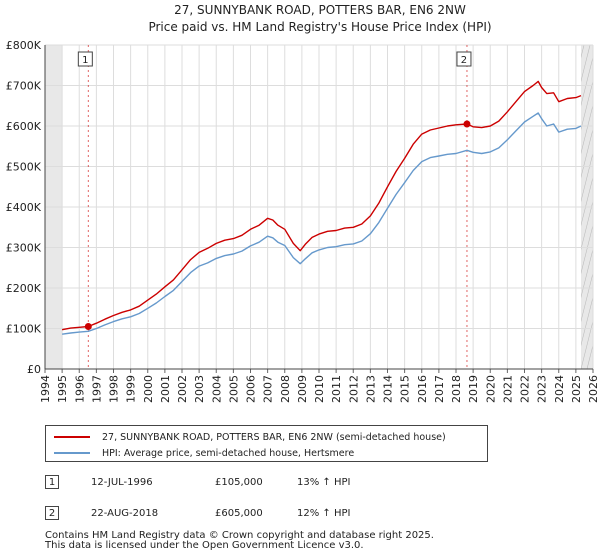 Image resolution: width=600 pixels, height=560 pixels. Describe the element at coordinates (233, 389) in the screenshot. I see `x-tick-label: 2005` at that location.